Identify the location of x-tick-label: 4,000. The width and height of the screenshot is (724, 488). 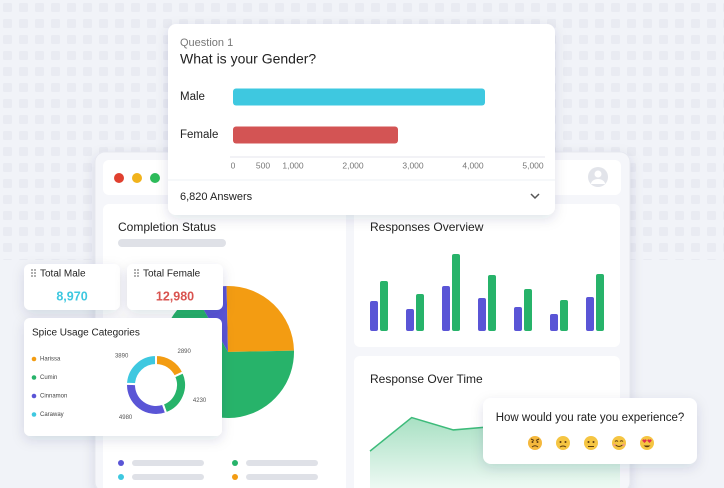
(473, 165).